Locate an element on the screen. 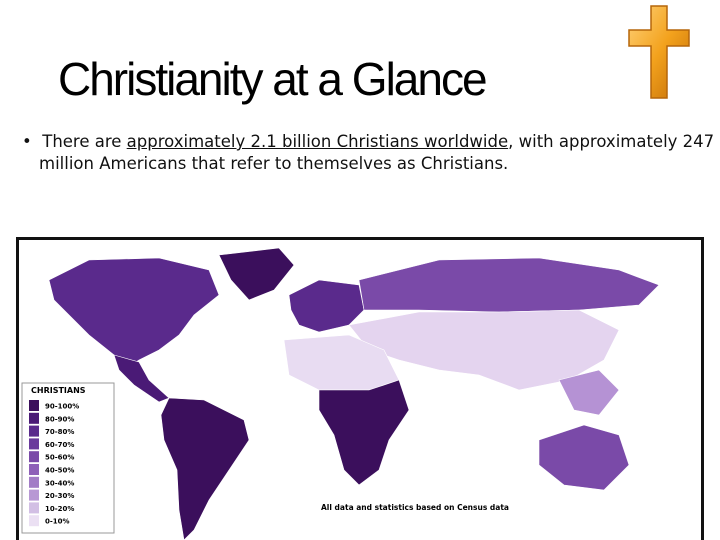  text: There are is located at coordinates (84, 141).